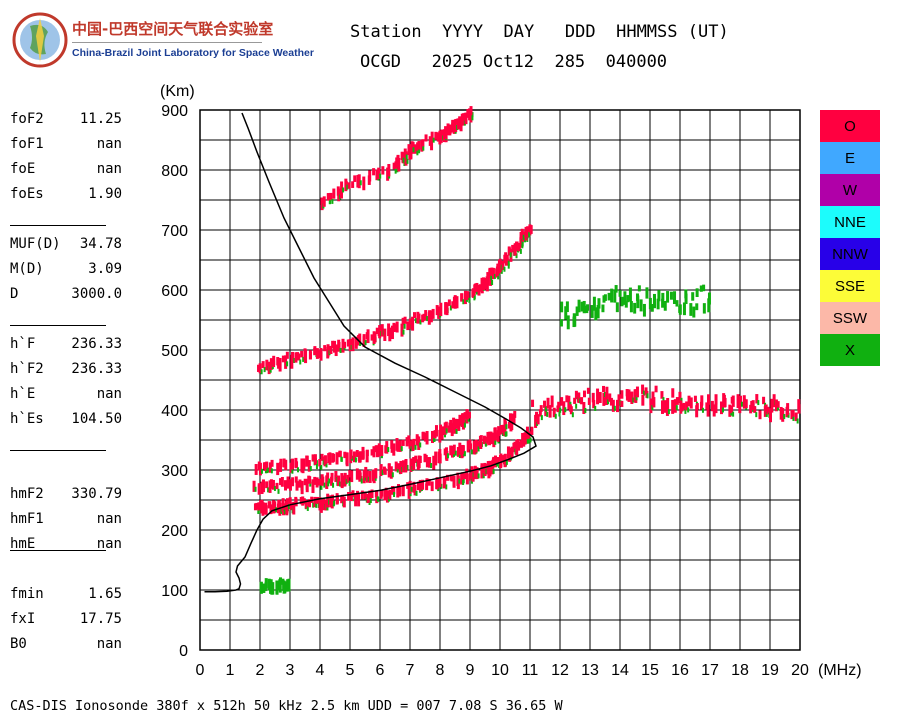 This screenshot has width=900, height=720. Describe the element at coordinates (470, 670) in the screenshot. I see `x-tick-label: 9` at that location.